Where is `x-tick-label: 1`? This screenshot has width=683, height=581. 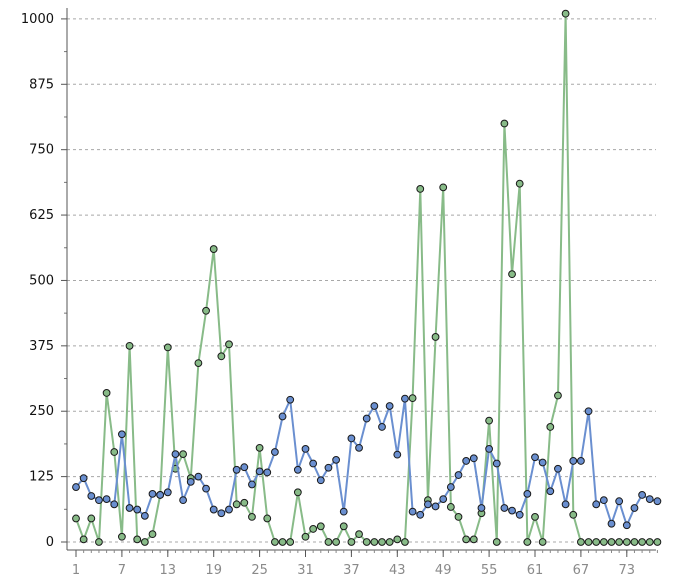
x-tick-label: 1 is located at coordinates (76, 570).